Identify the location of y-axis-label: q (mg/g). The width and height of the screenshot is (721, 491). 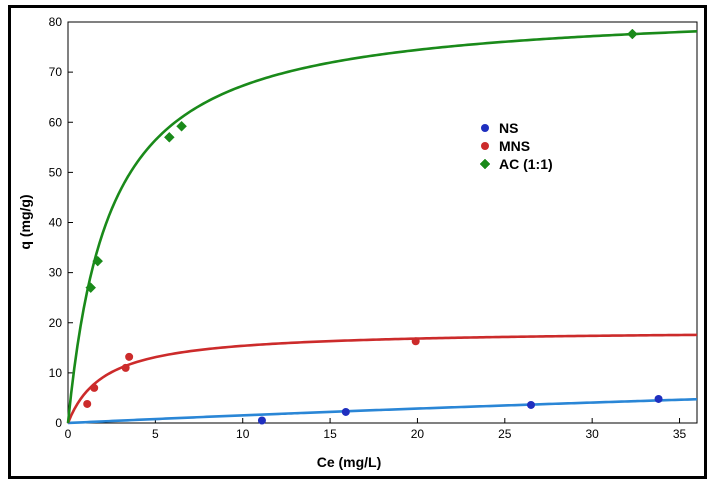
(25, 221).